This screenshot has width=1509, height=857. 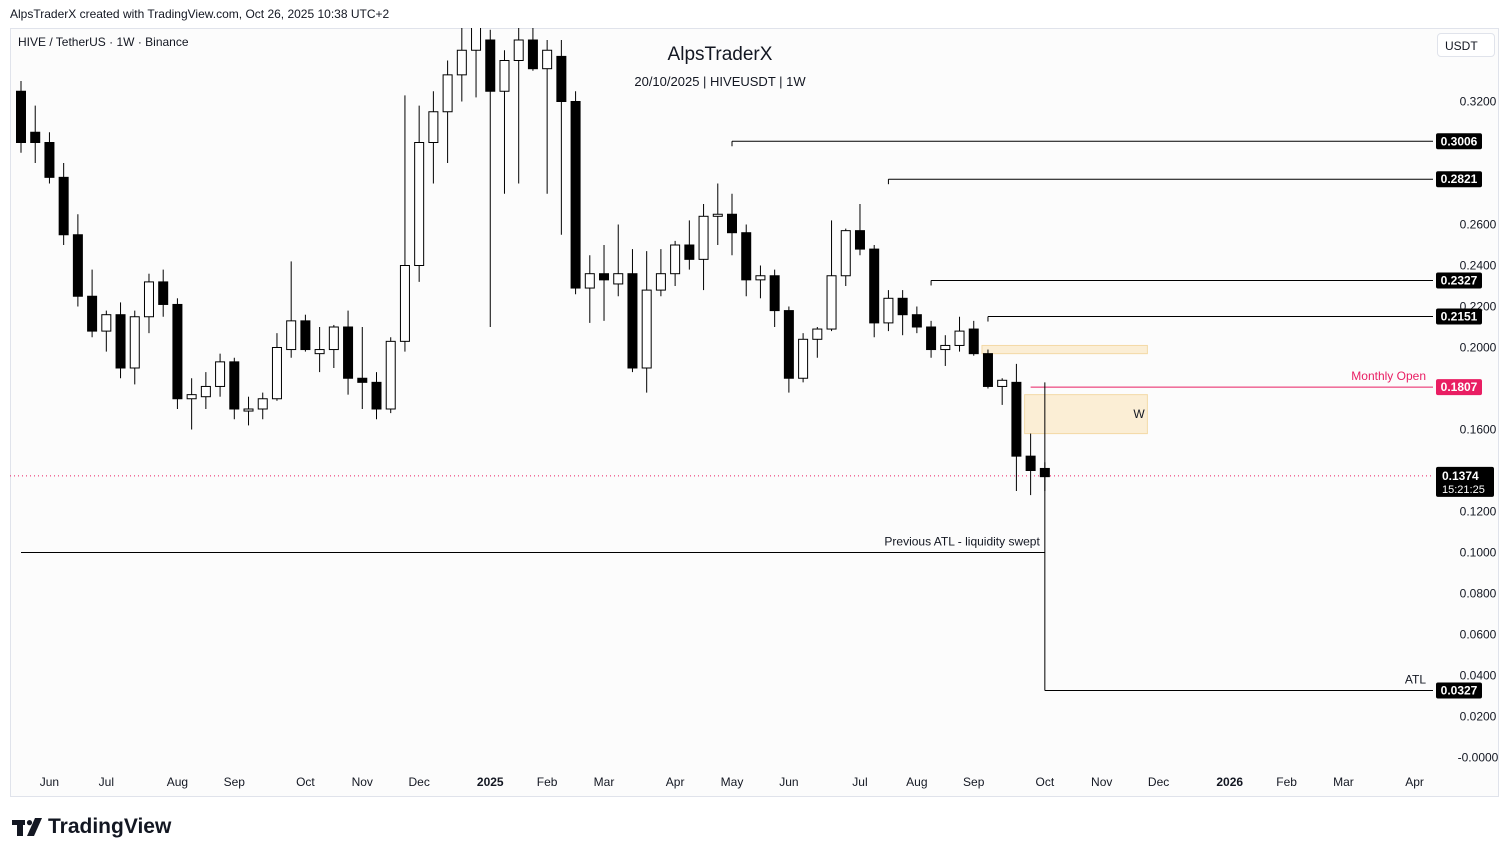 I want to click on y-tick-label: 0.3200, so click(x=1478, y=102).